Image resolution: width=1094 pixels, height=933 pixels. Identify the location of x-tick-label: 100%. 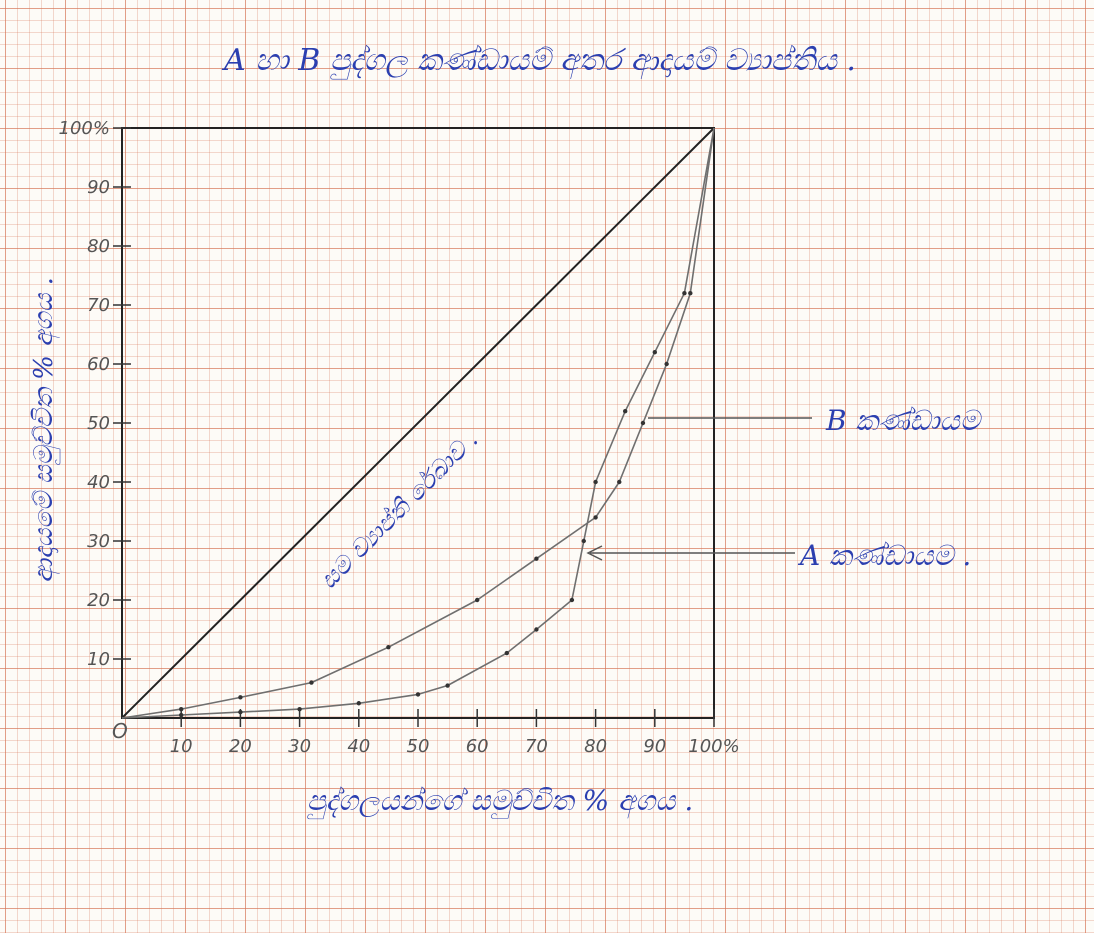
(713, 746).